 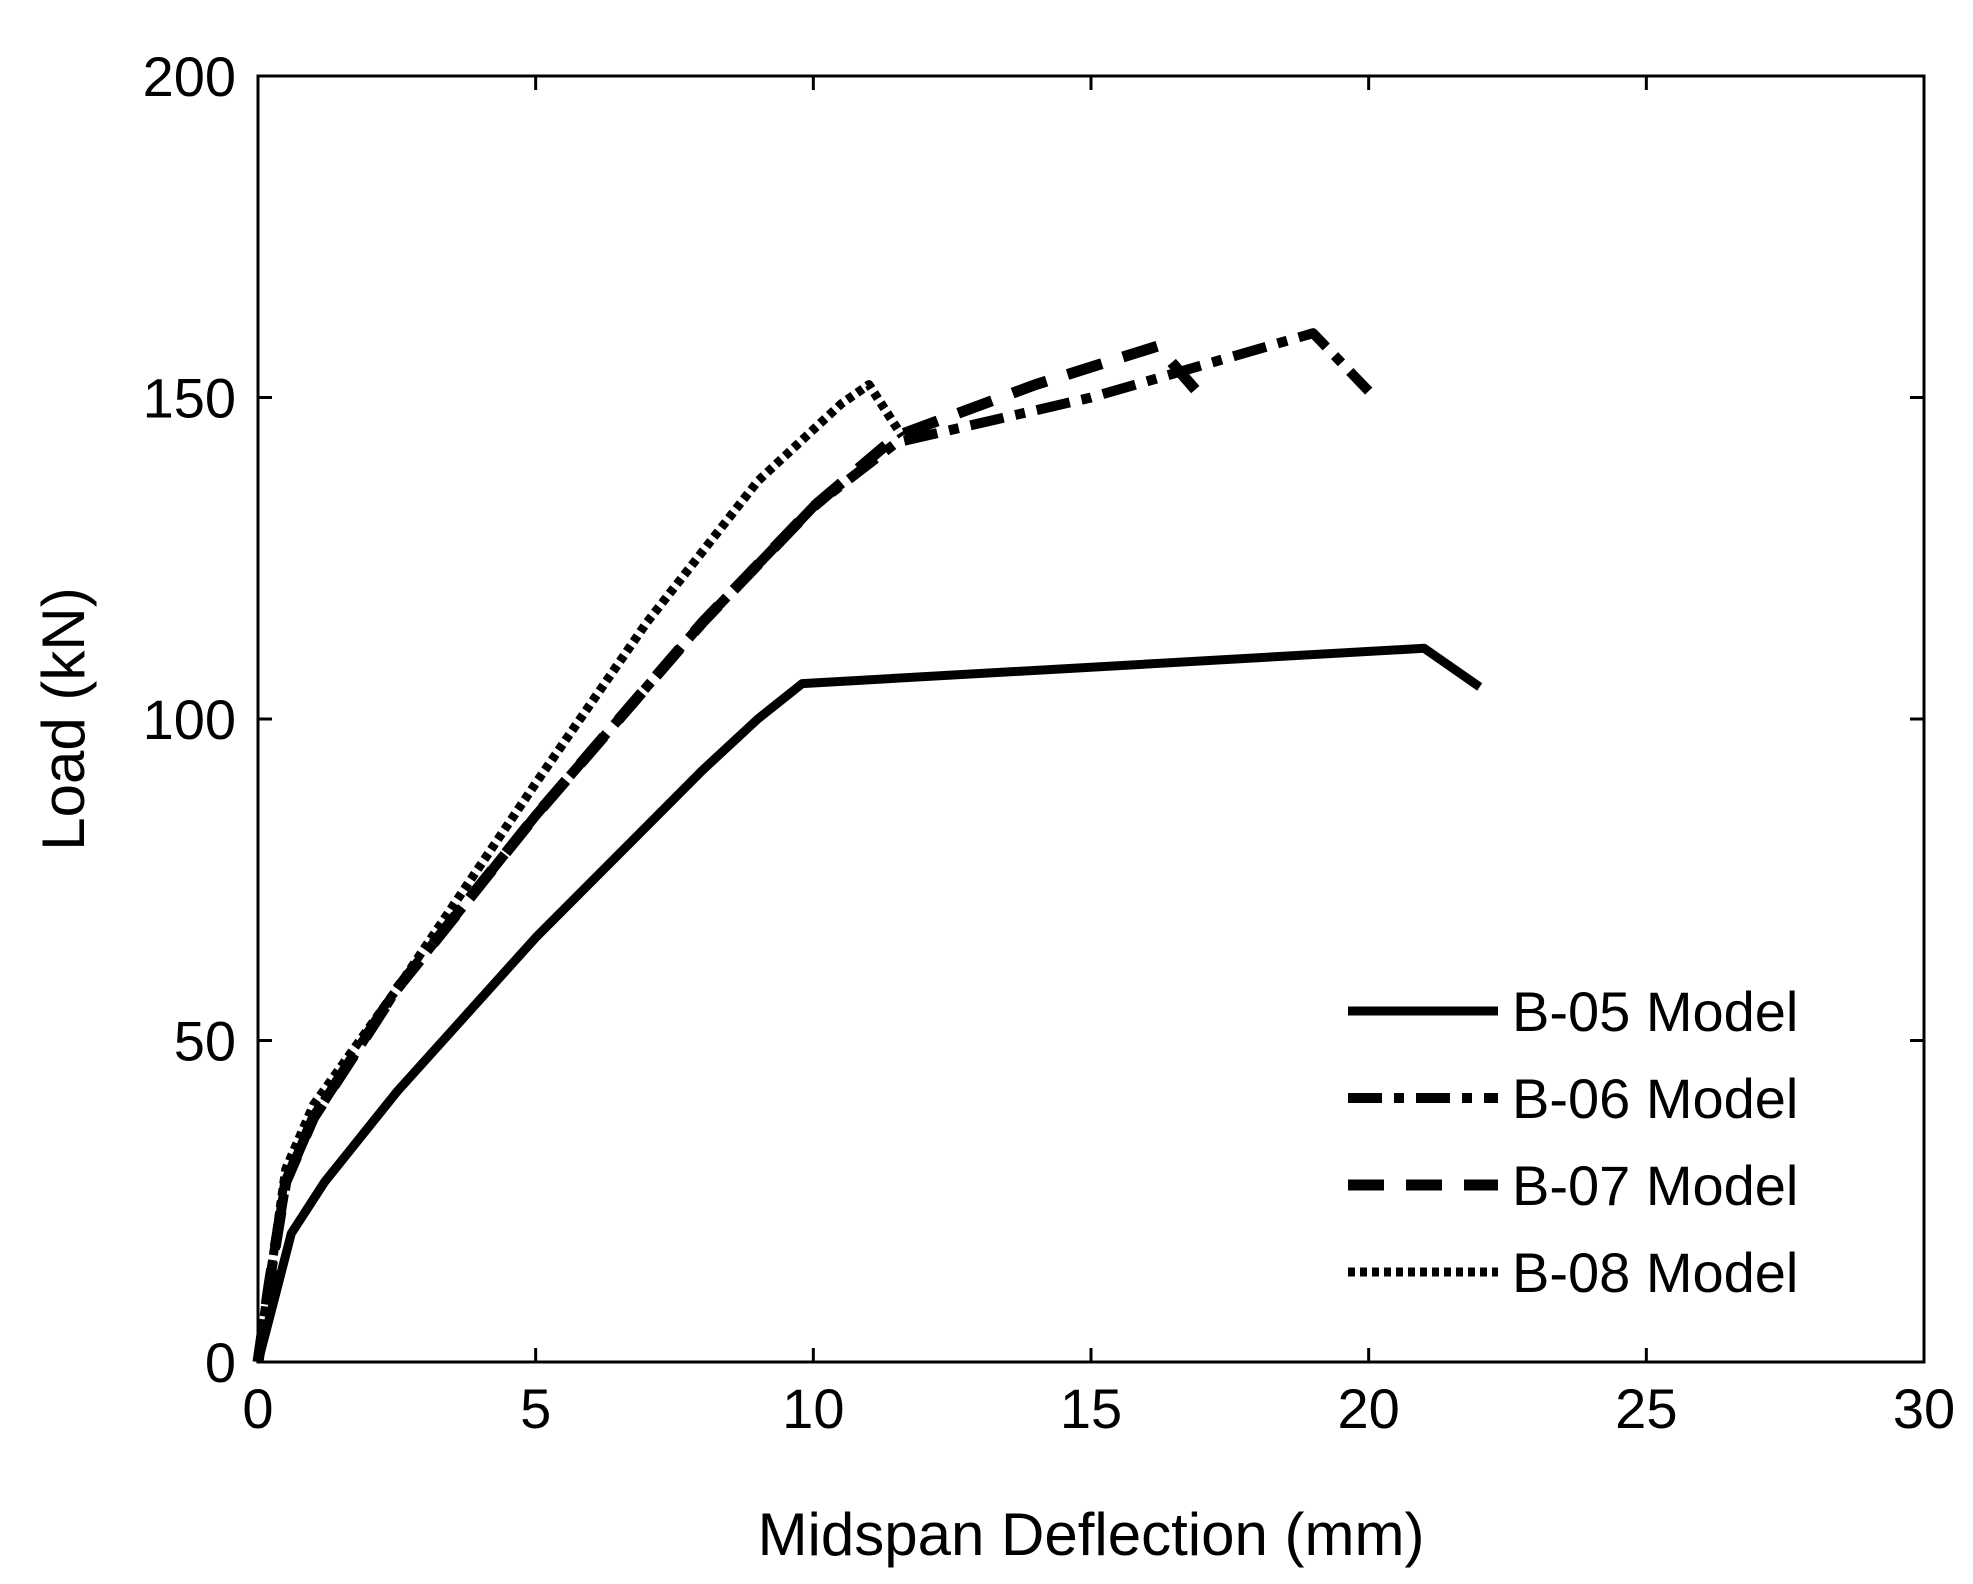 I want to click on legend-label-b-06-model: B-06 Model, so click(x=1655, y=1098).